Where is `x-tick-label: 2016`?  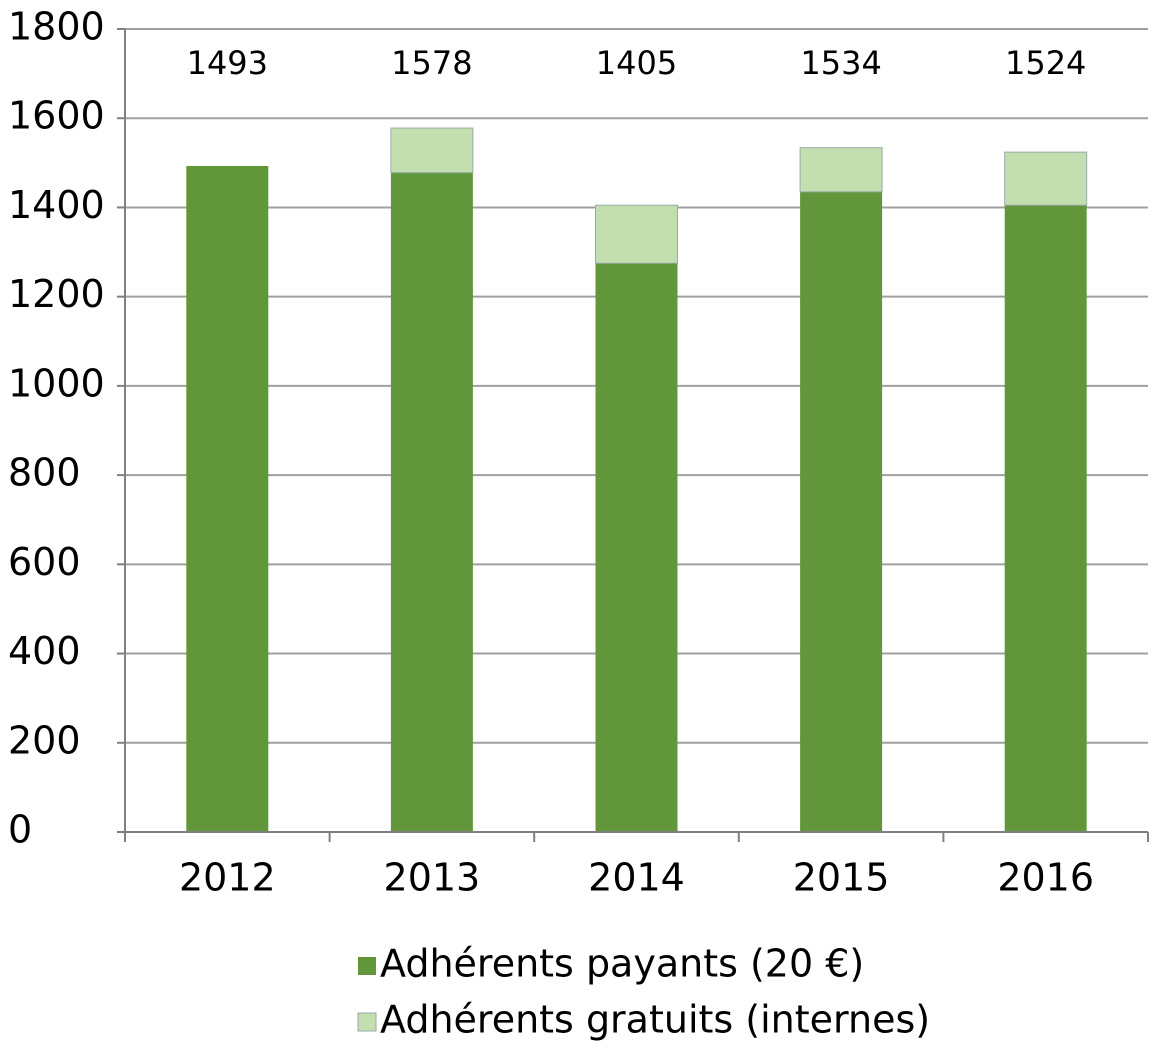
x-tick-label: 2016 is located at coordinates (1045, 878).